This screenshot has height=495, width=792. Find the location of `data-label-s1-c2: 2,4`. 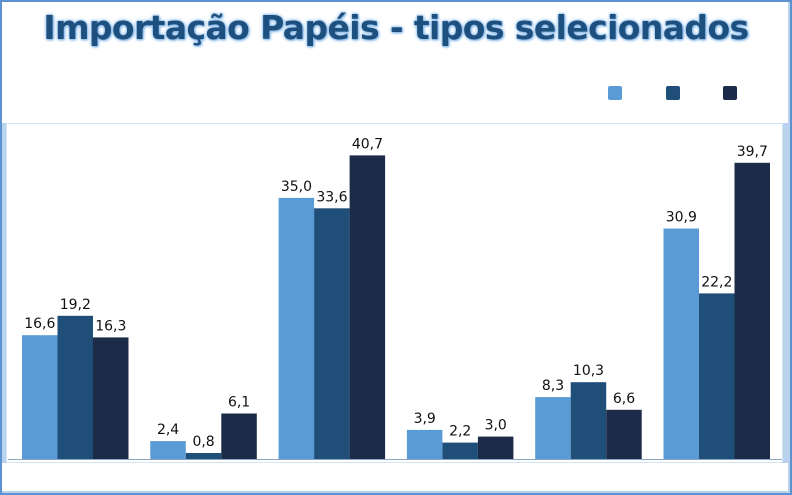

data-label-s1-c2: 2,4 is located at coordinates (168, 430).